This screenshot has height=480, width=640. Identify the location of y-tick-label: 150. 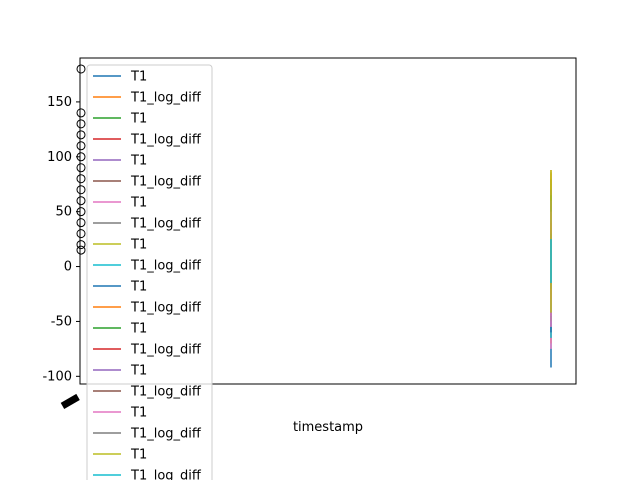
(59, 102).